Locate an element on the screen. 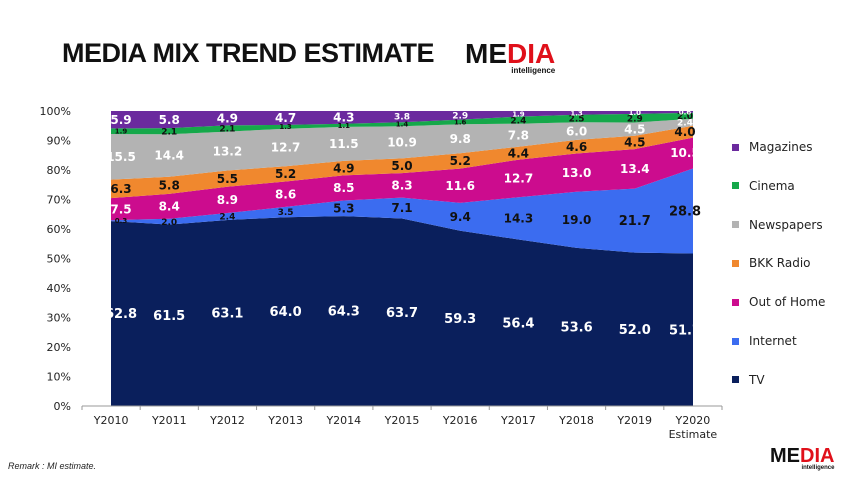 This screenshot has height=478, width=850. legend-item-internet: Internet is located at coordinates (764, 341).